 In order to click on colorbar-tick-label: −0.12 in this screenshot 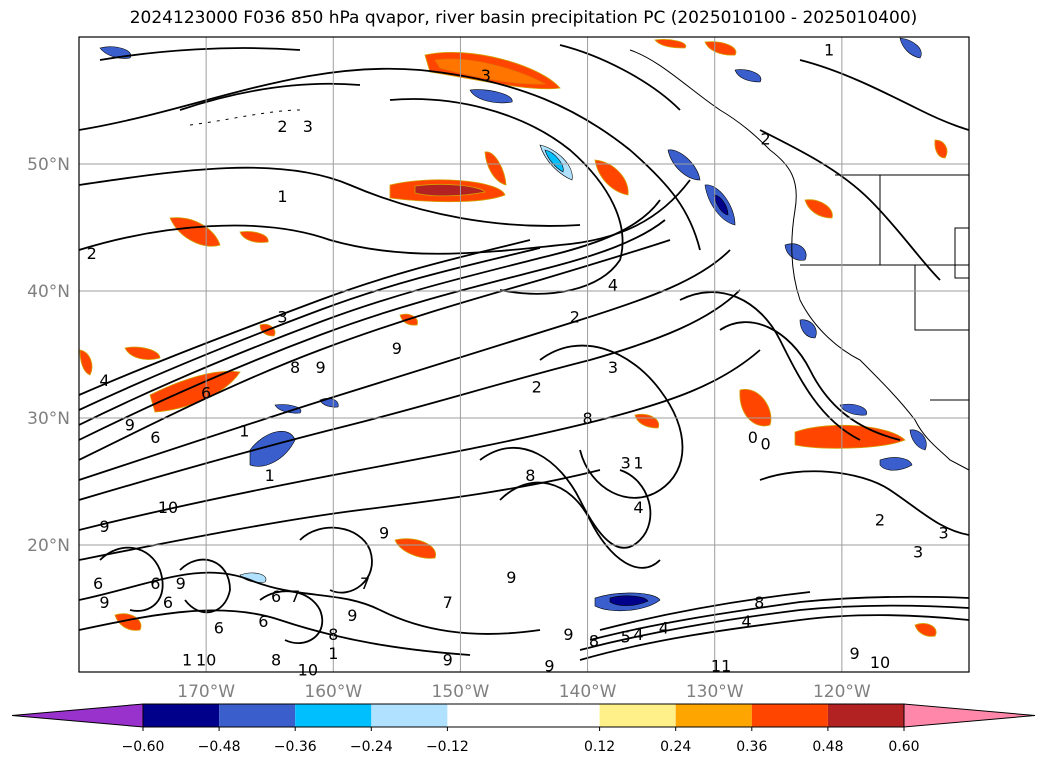, I will do `click(447, 747)`.